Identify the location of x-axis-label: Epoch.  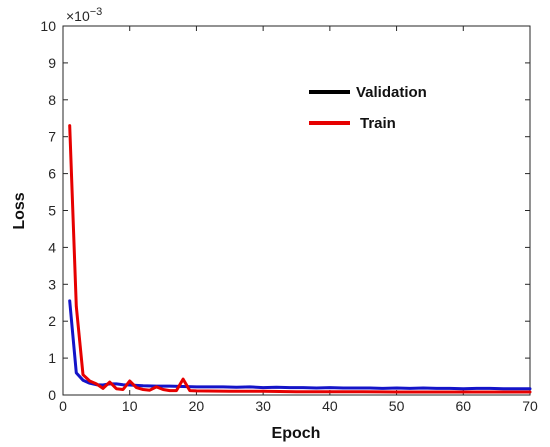
(296, 433).